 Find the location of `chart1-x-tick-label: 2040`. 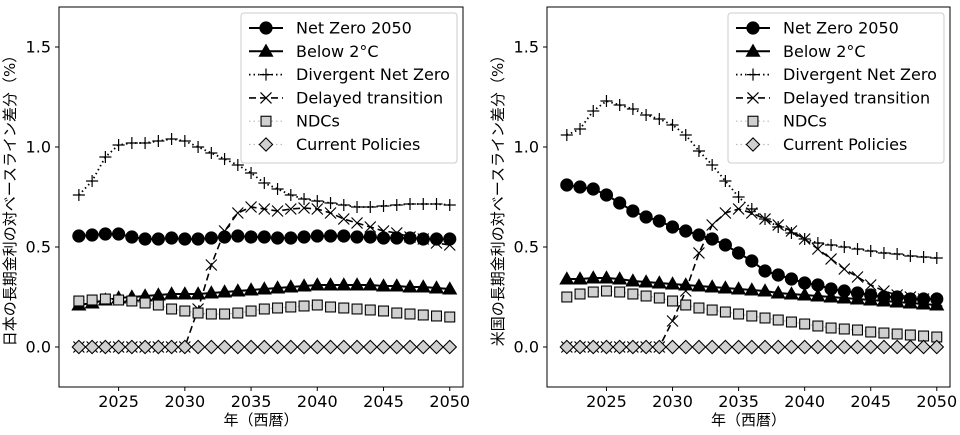

chart1-x-tick-label: 2040 is located at coordinates (804, 401).